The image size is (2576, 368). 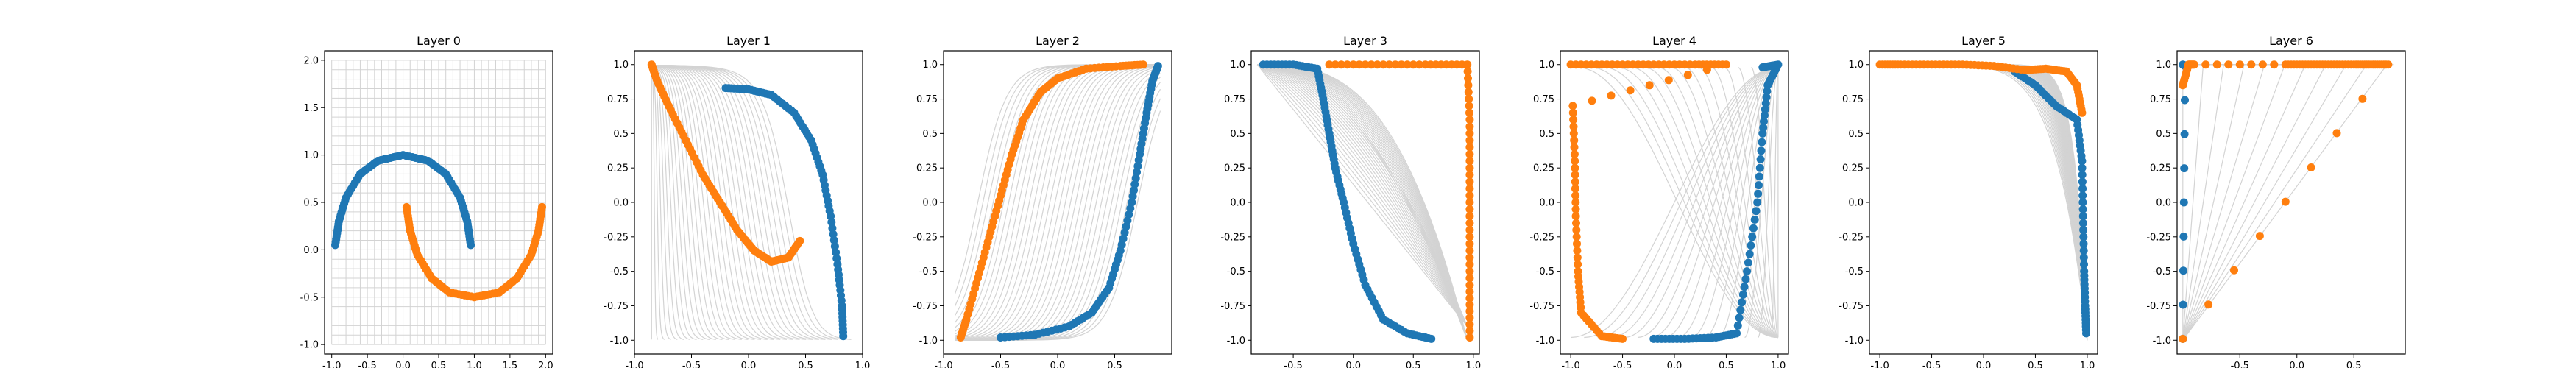 What do you see at coordinates (510, 364) in the screenshot?
I see `x-tick-label: 1.5` at bounding box center [510, 364].